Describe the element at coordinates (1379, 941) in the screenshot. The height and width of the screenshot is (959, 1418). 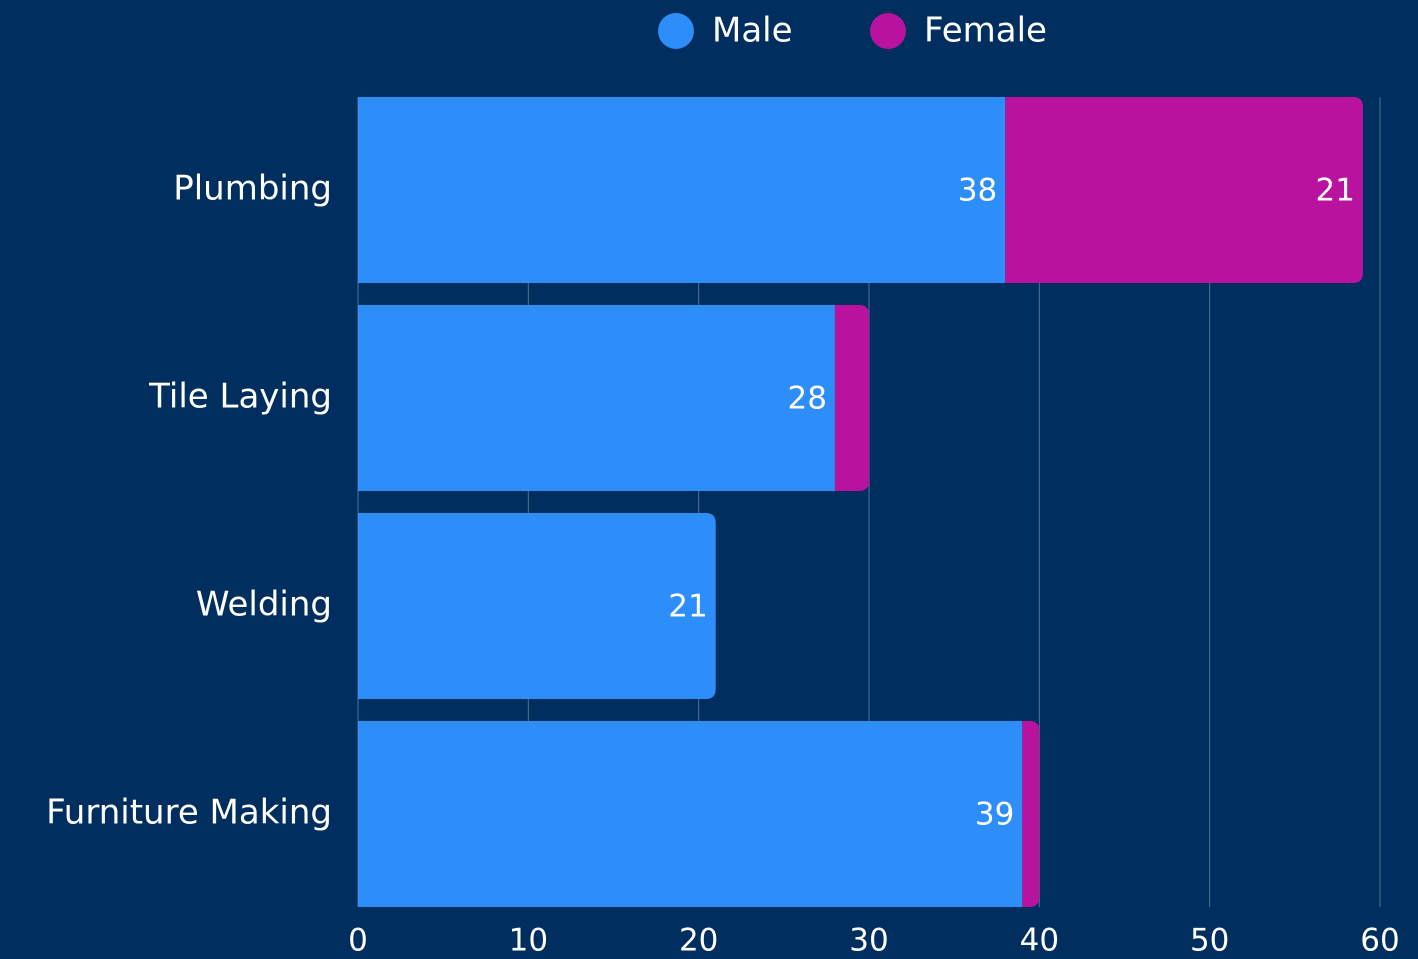
I see `x-tick-label: 60` at that location.